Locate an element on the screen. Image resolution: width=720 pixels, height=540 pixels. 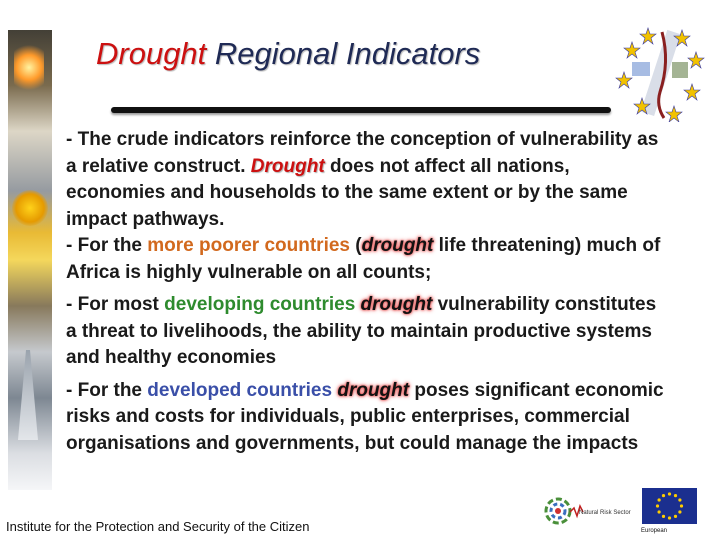
title-accent: Drought is located at coordinates (151, 53).